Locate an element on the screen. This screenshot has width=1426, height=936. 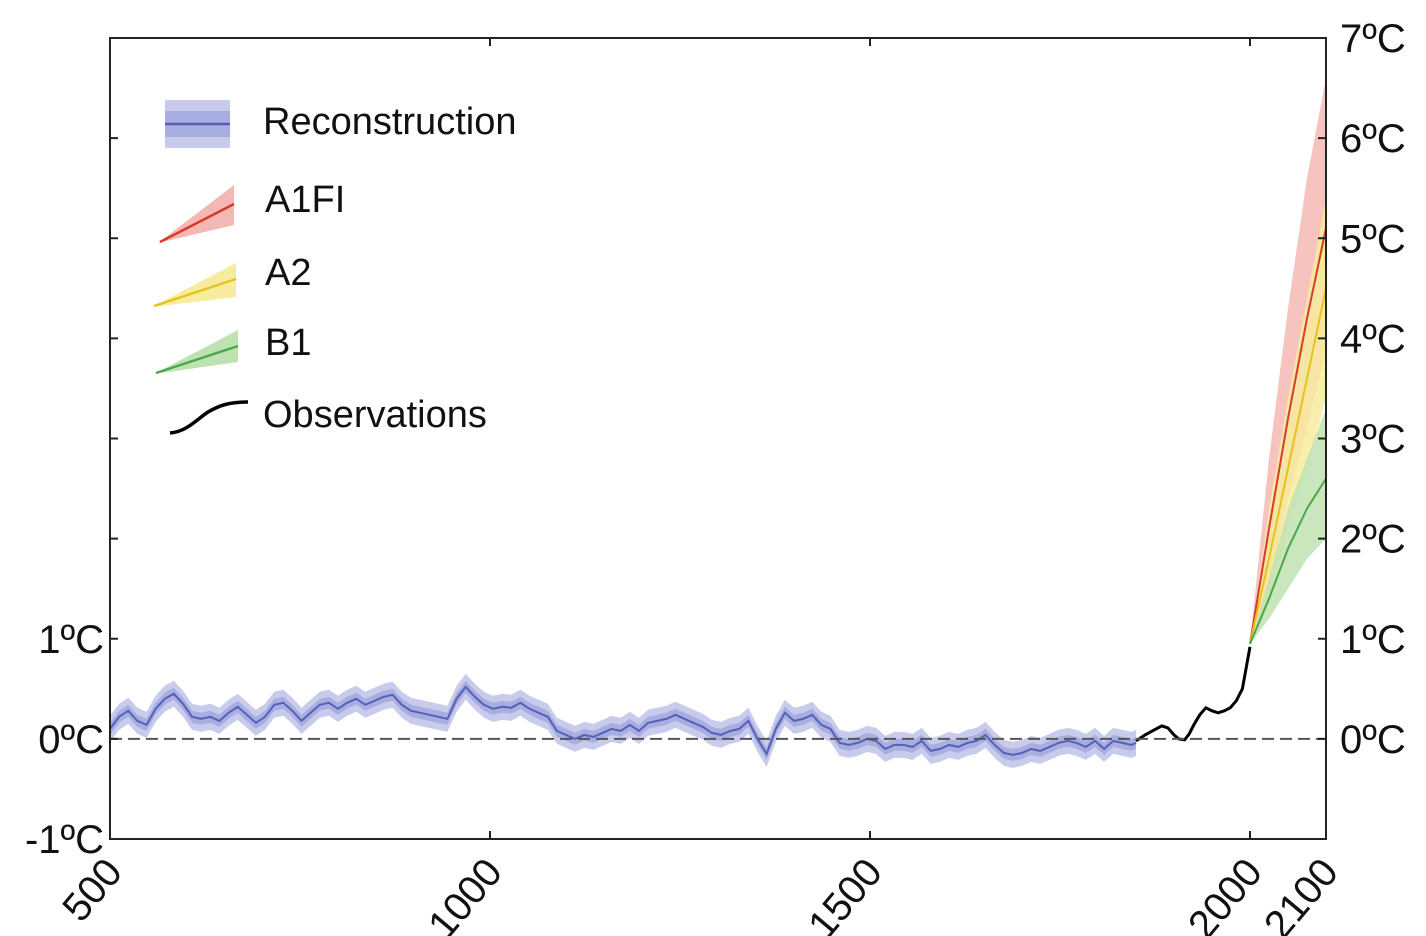
reconstruction-inner-band is located at coordinates (623, 720).